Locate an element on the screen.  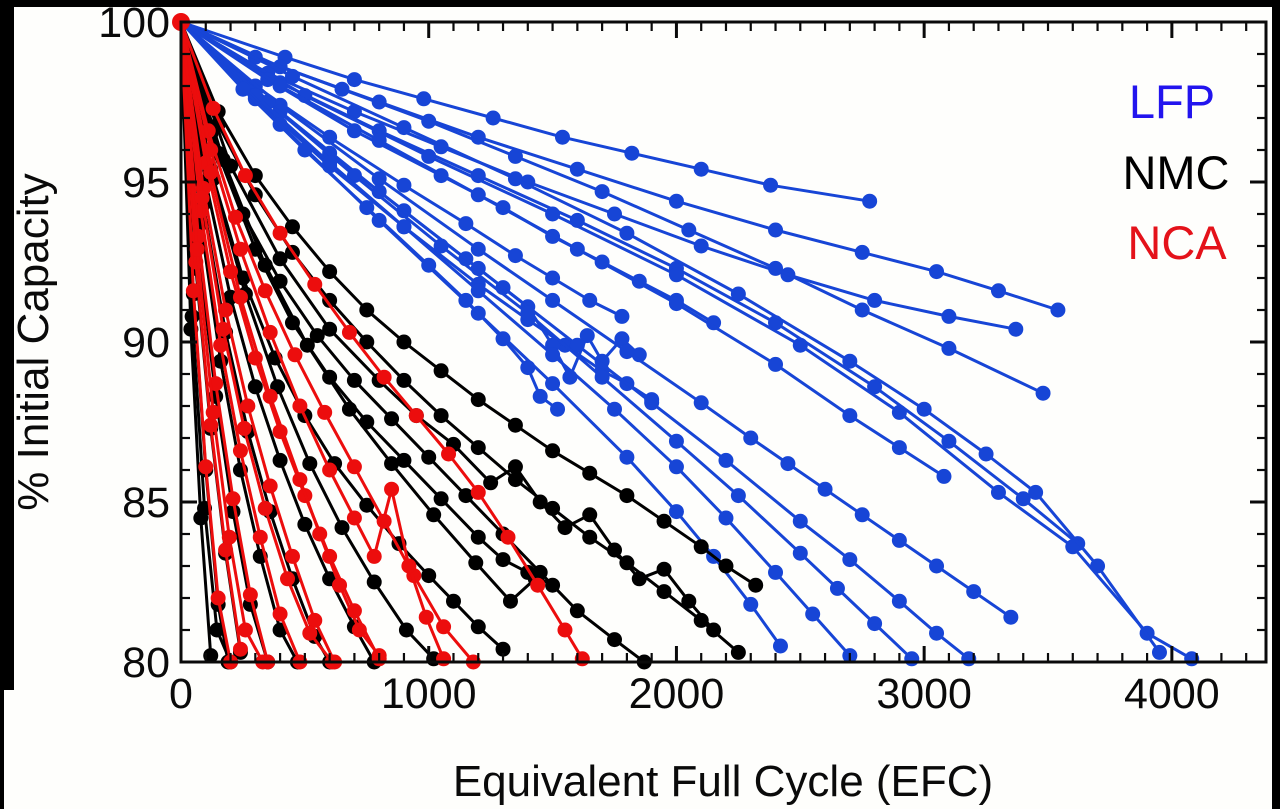
y-tick-label: 90 is located at coordinates (146, 343).